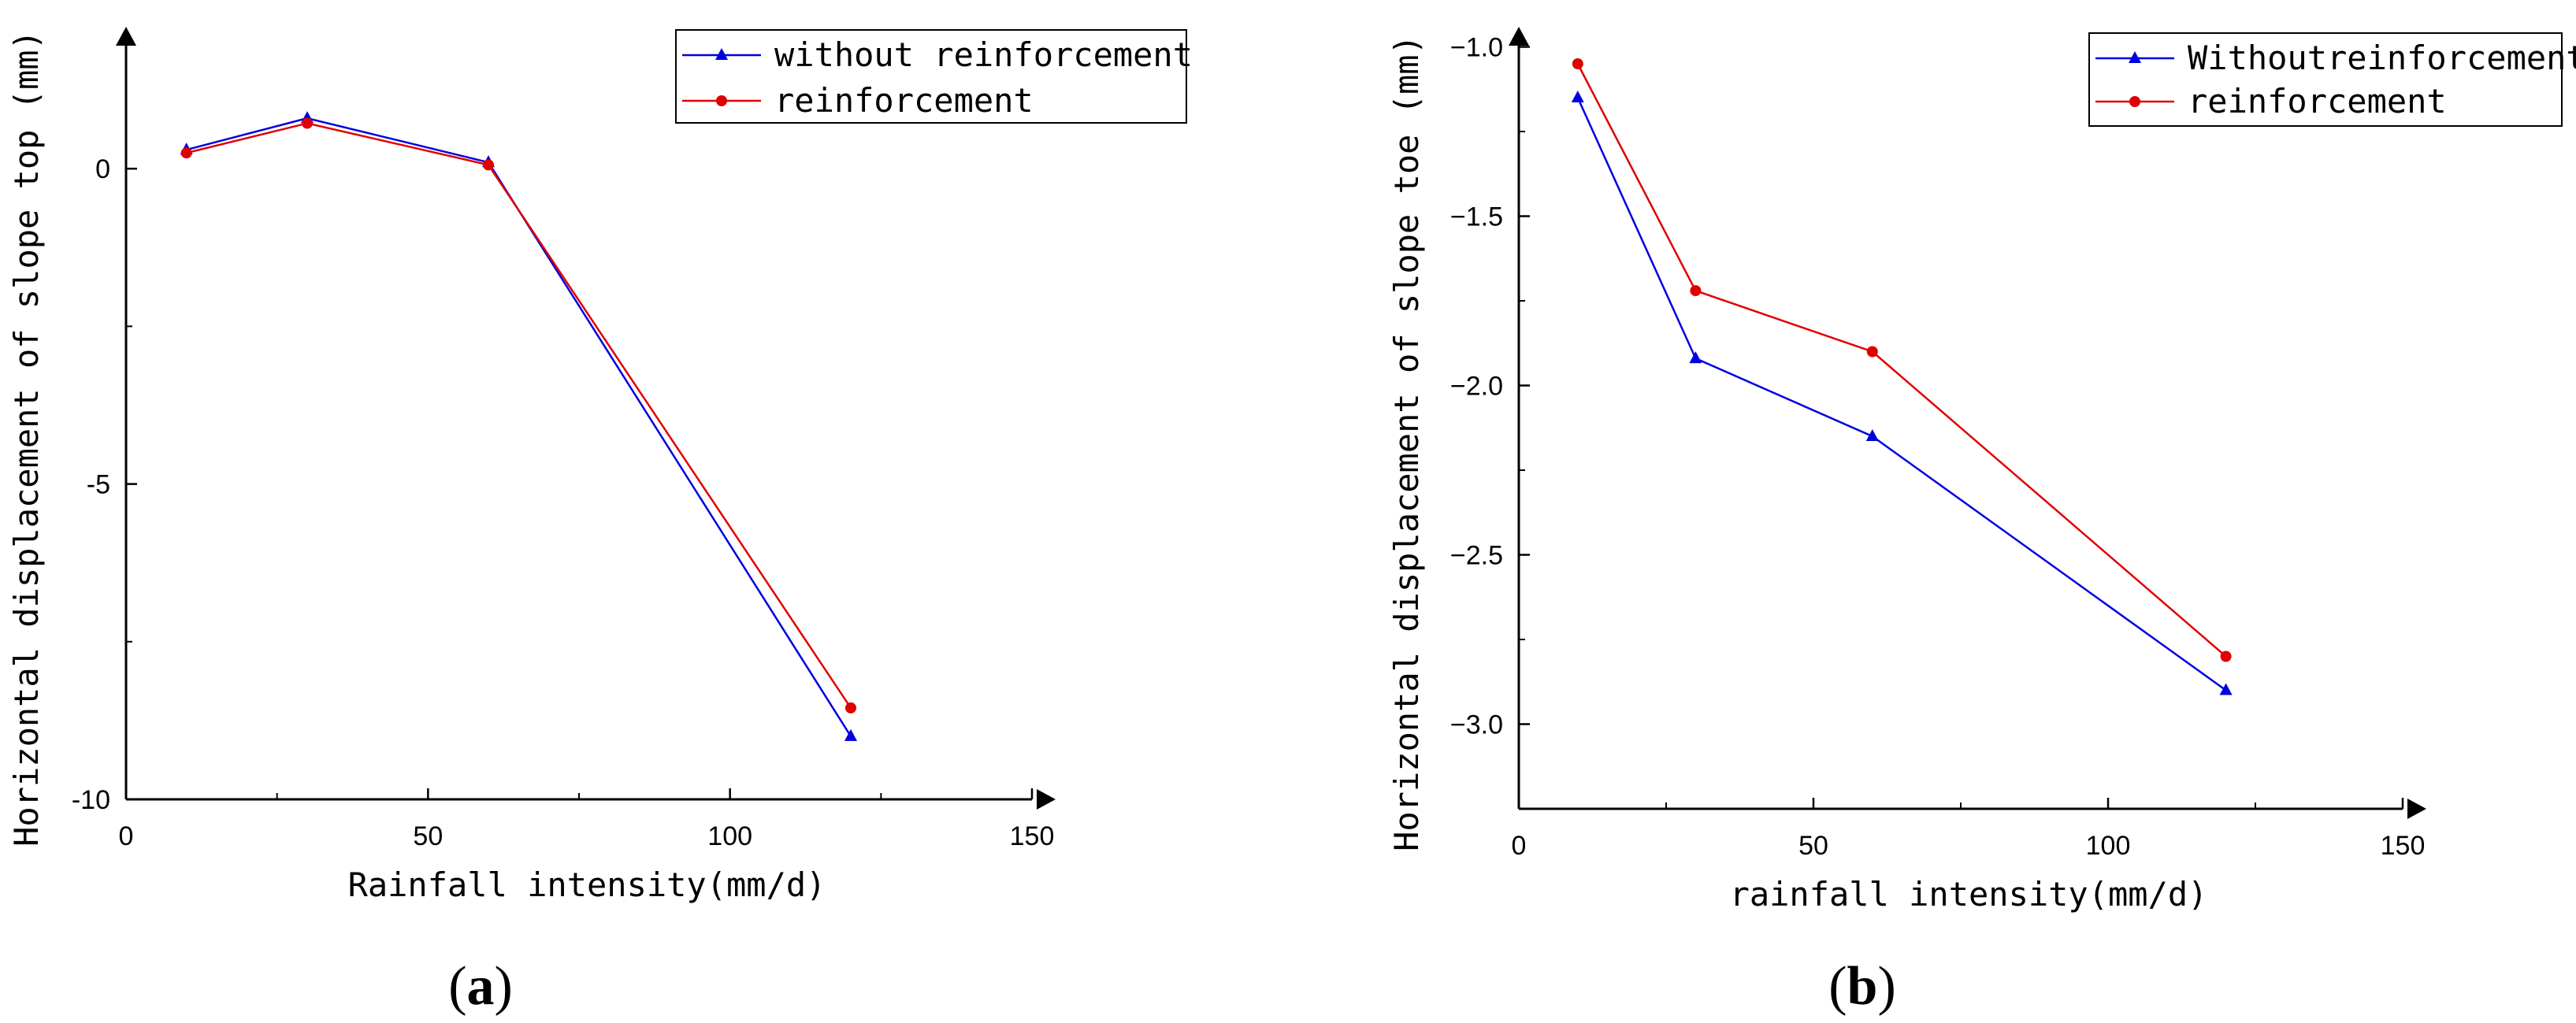  Describe the element at coordinates (2382, 58) in the screenshot. I see `legend-label: Withoutreinforcement` at that location.